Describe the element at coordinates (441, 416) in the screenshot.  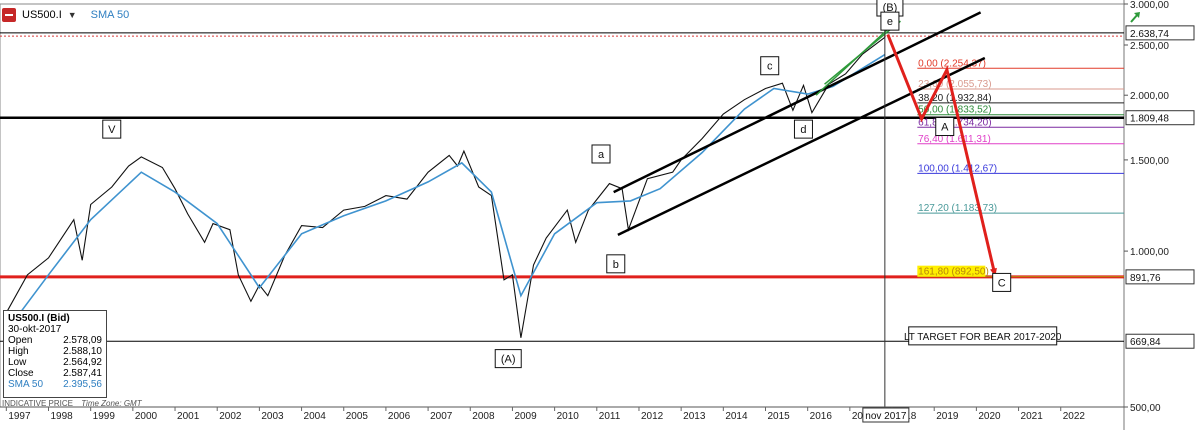
I see `x-axis-tick-label: 2007` at that location.